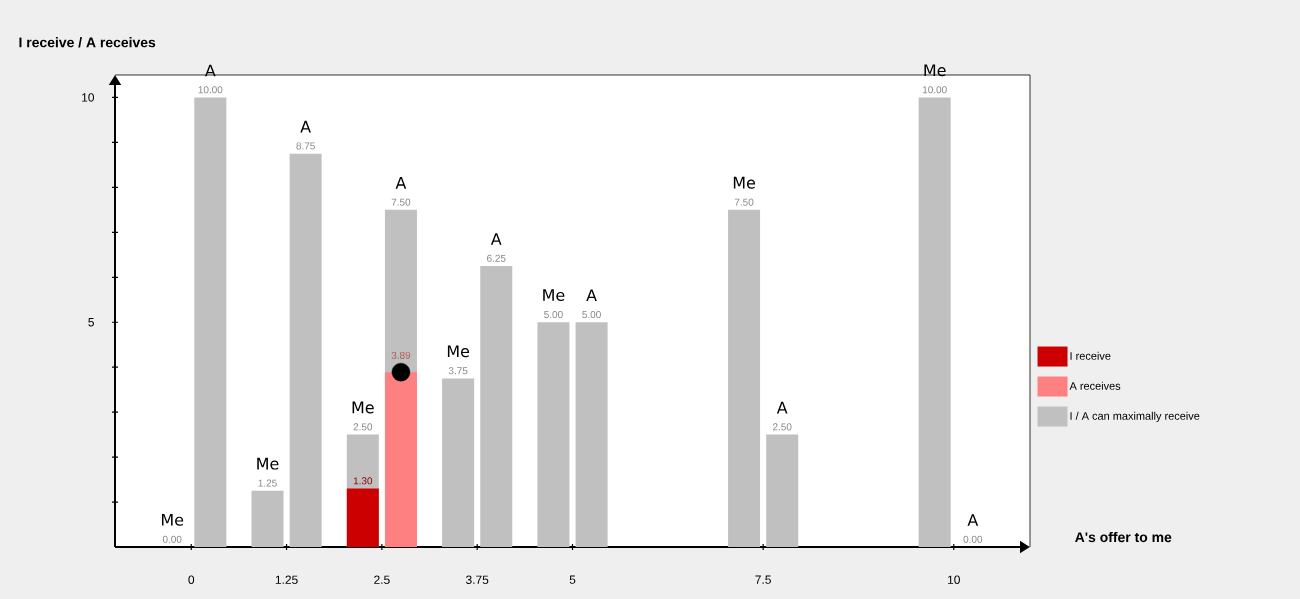 This screenshot has height=599, width=1300. What do you see at coordinates (458, 371) in the screenshot?
I see `data-label: 3.75` at bounding box center [458, 371].